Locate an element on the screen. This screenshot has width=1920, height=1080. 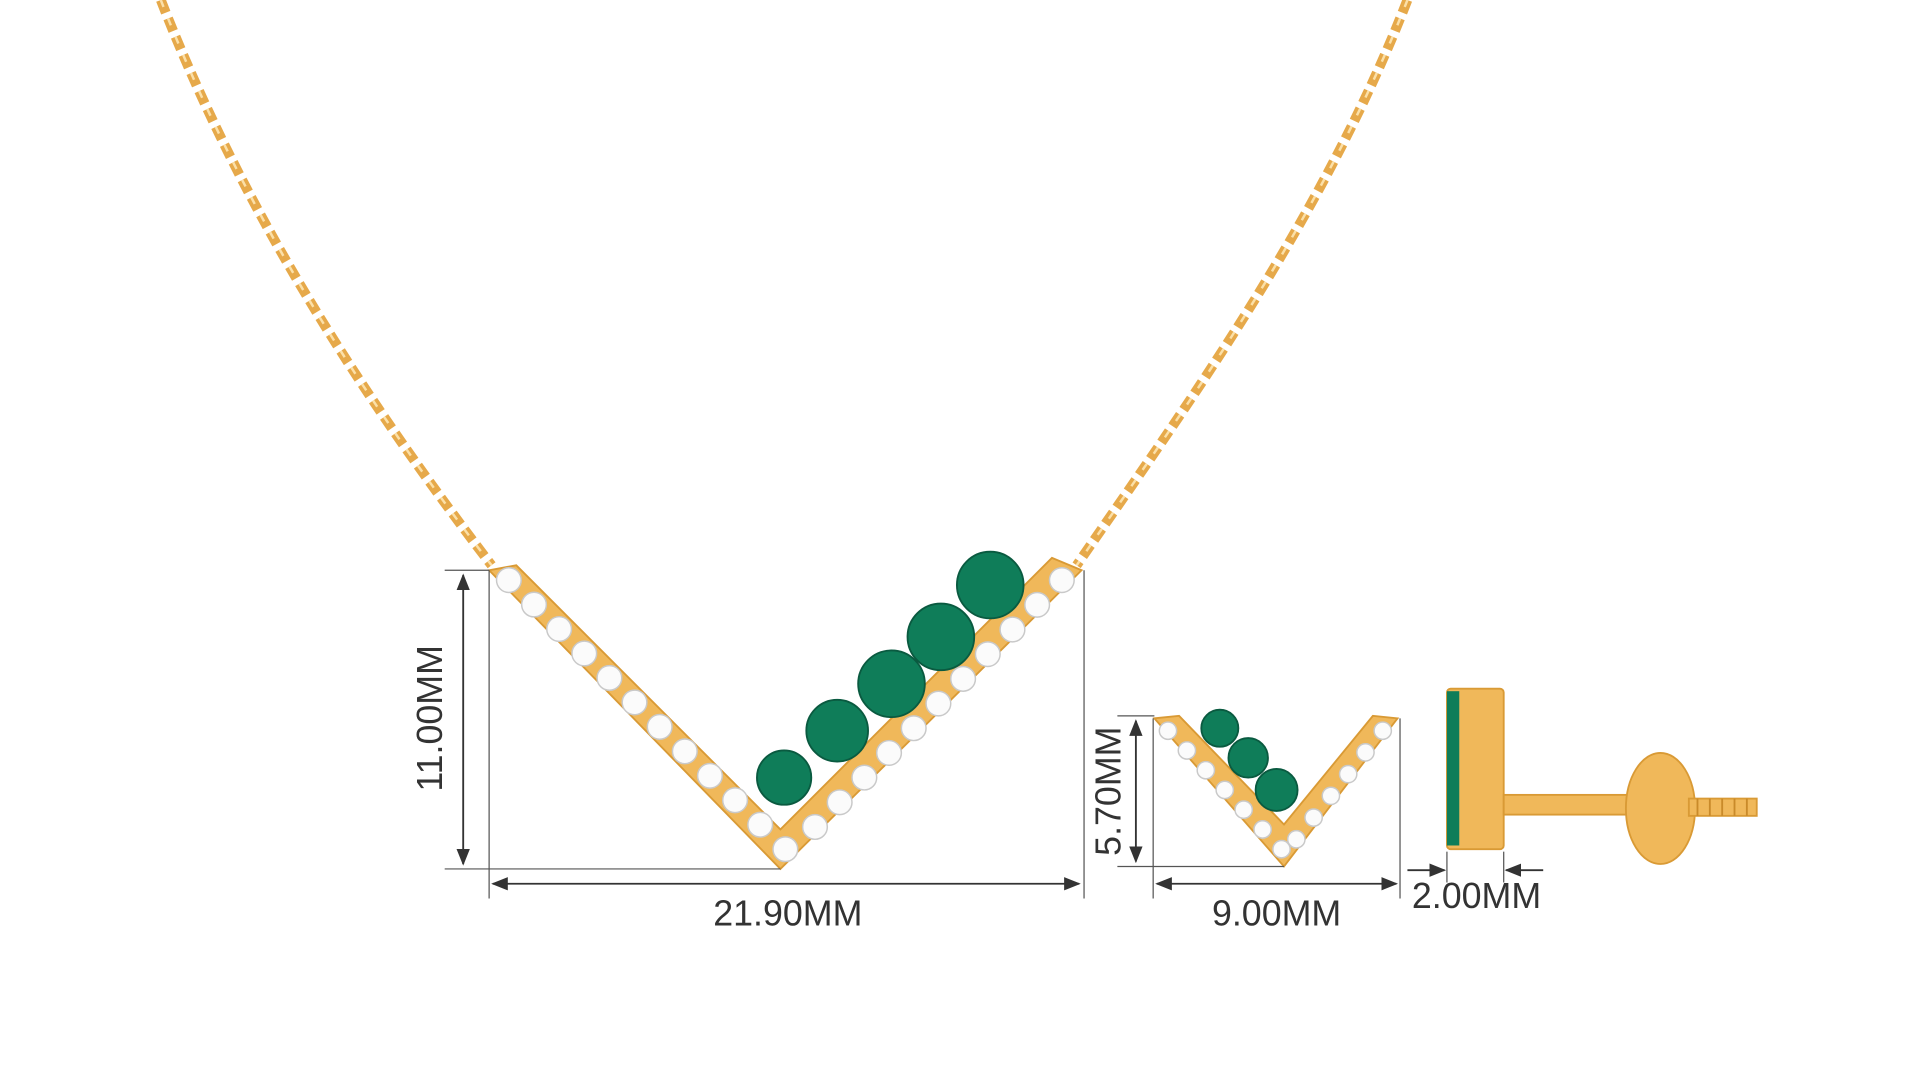
earring-side is located at coordinates (1602, 776).